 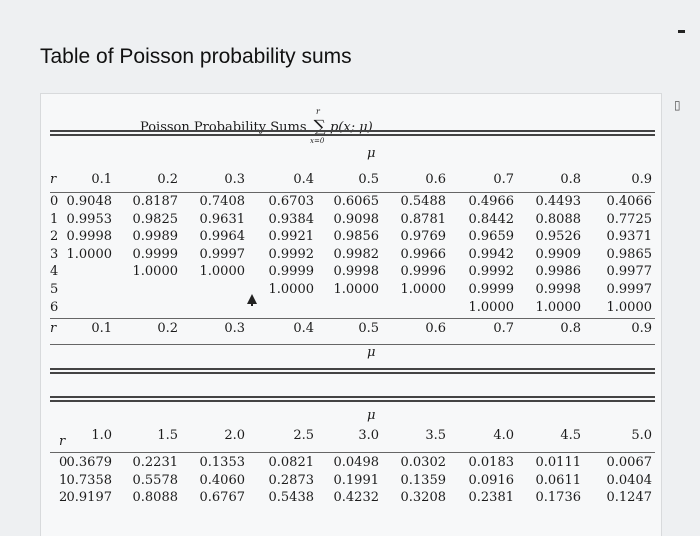 I want to click on mu-label-table2: μ, so click(x=371, y=415).